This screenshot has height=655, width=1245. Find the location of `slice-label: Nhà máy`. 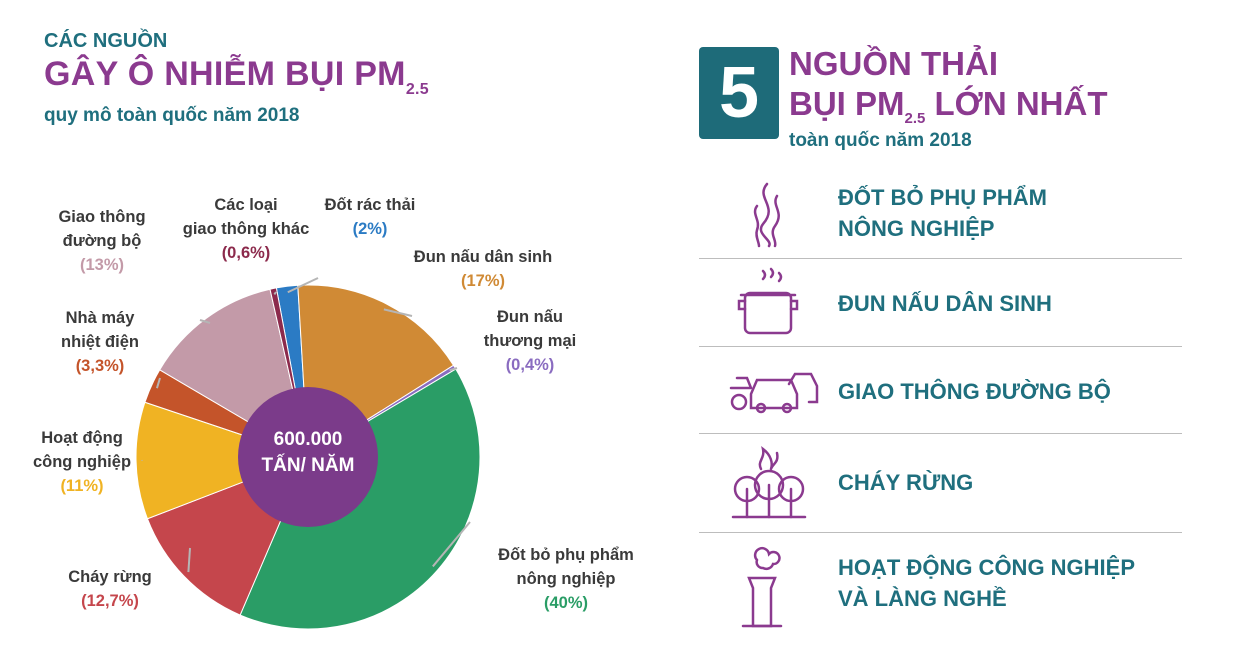

slice-label: Nhà máy is located at coordinates (101, 318).